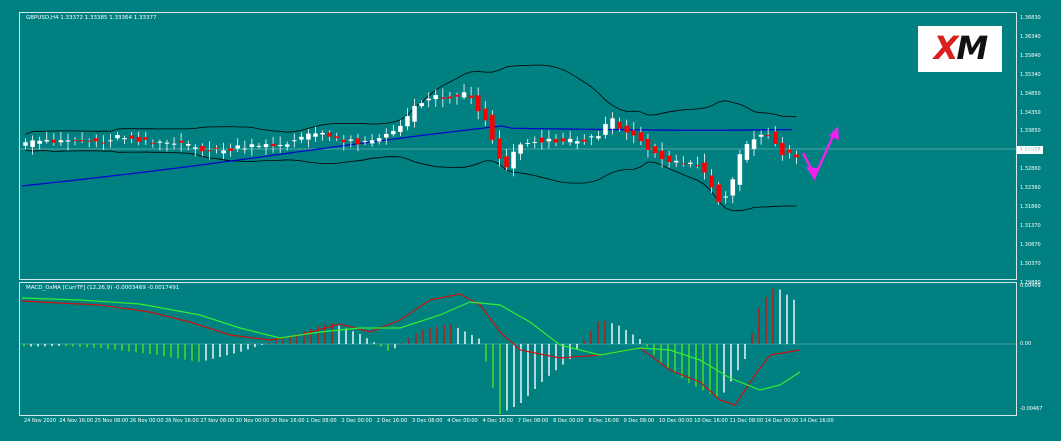 Image resolution: width=1061 pixels, height=441 pixels. I want to click on time-axis-label: 14 Dec 16:00, so click(817, 421).